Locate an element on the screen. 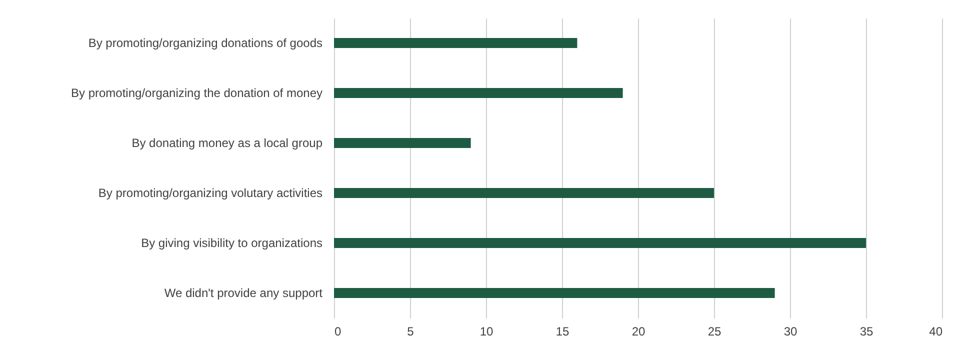  y-tick-label: By giving visibility to organizations is located at coordinates (231, 243).